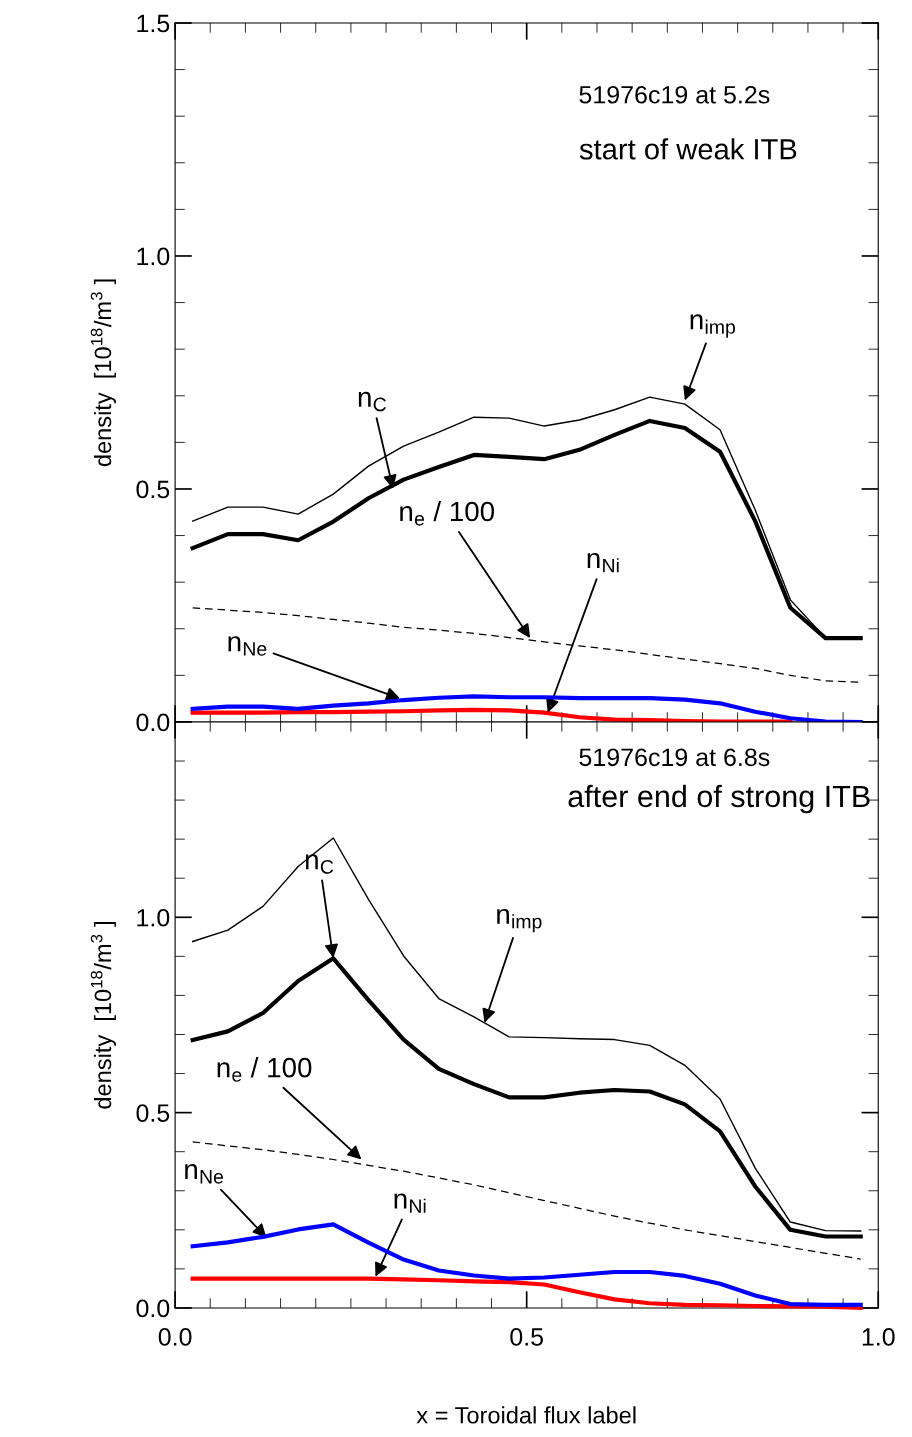 The height and width of the screenshot is (1437, 912). I want to click on x-tick-label: 0.0, so click(175, 1337).